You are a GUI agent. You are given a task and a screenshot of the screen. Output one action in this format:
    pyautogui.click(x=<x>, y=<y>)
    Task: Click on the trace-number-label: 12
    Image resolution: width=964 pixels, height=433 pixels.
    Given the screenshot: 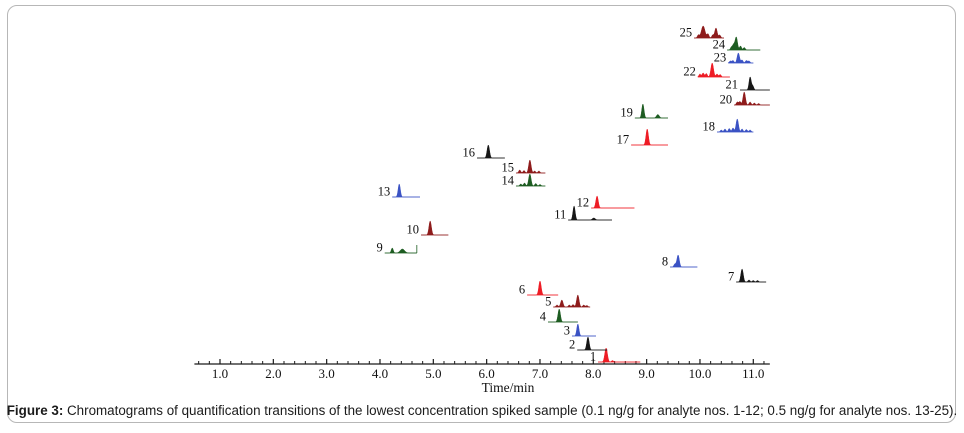 What is the action you would take?
    pyautogui.click(x=583, y=203)
    